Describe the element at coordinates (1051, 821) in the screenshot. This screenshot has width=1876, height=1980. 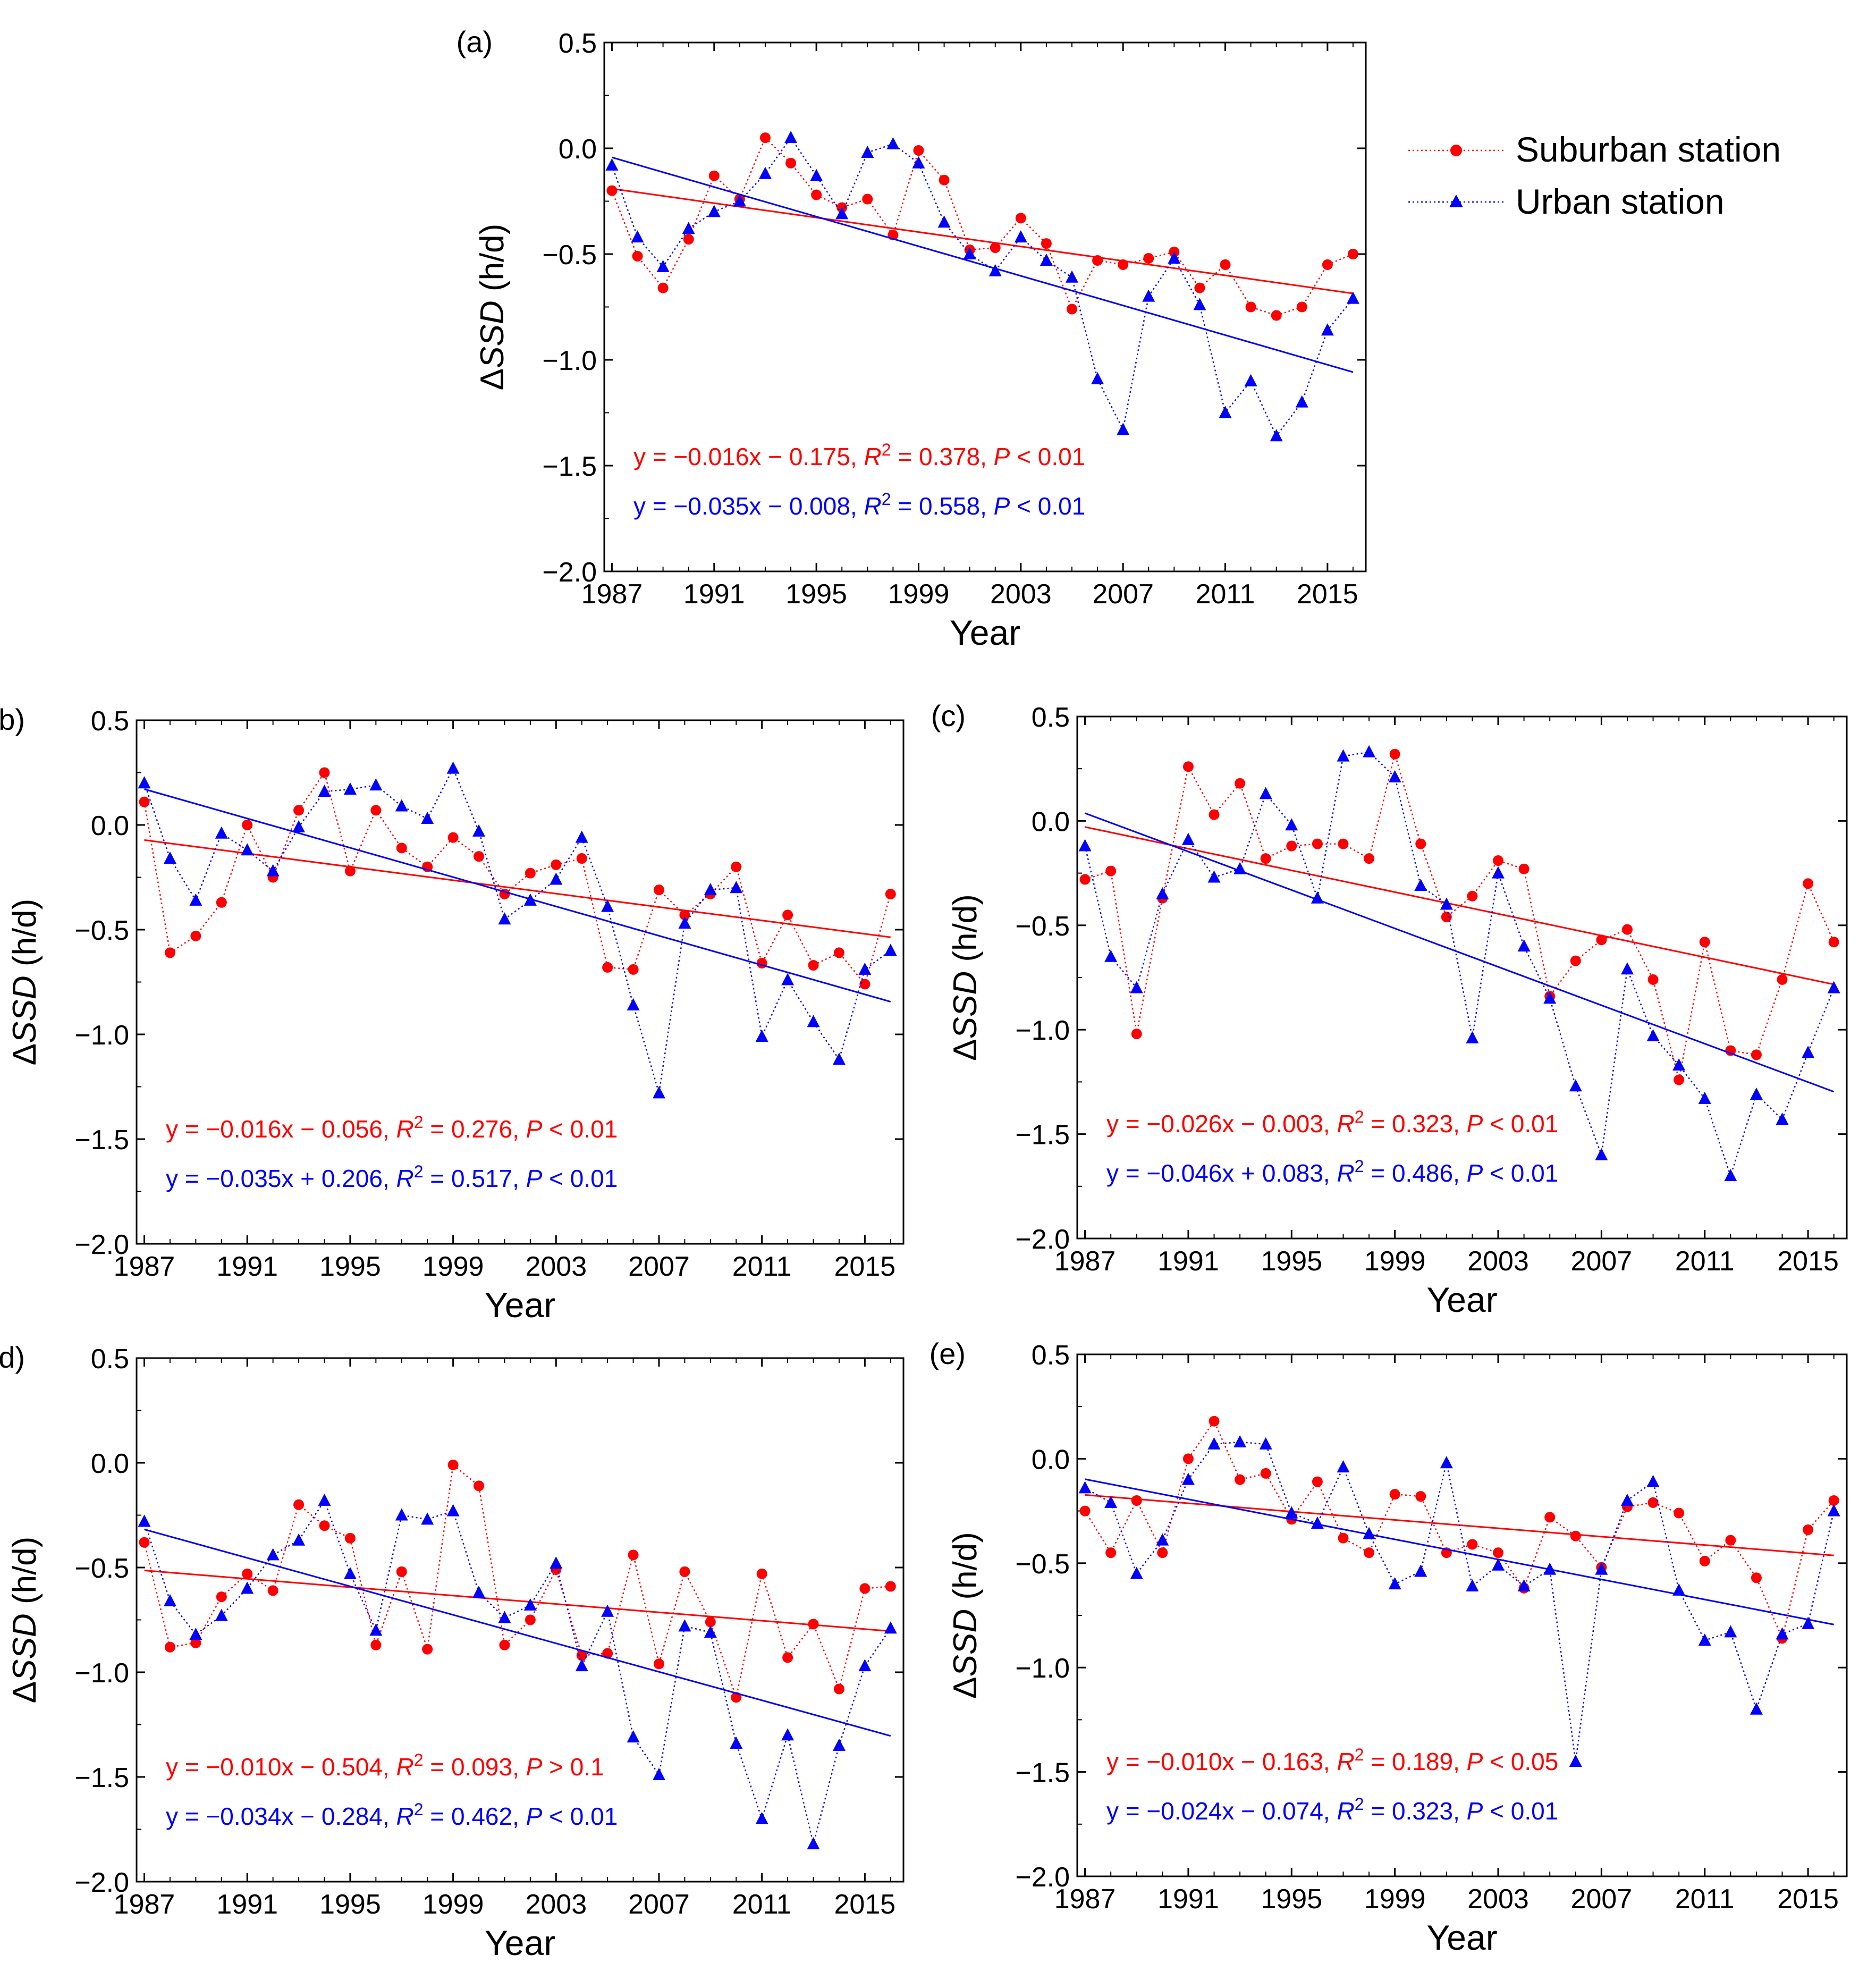
I see `panel-c-ytick-label: 0.0` at that location.